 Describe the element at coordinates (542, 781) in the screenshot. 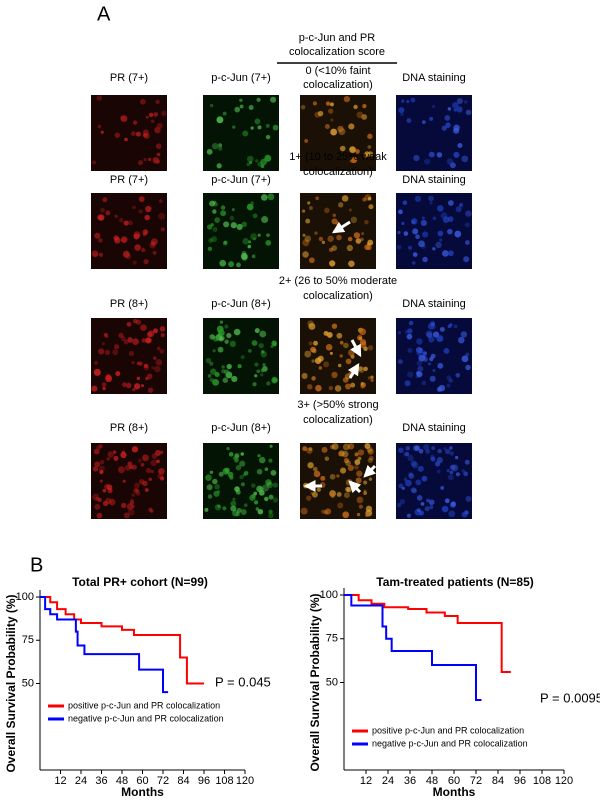

I see `x-tick-label: 108` at that location.